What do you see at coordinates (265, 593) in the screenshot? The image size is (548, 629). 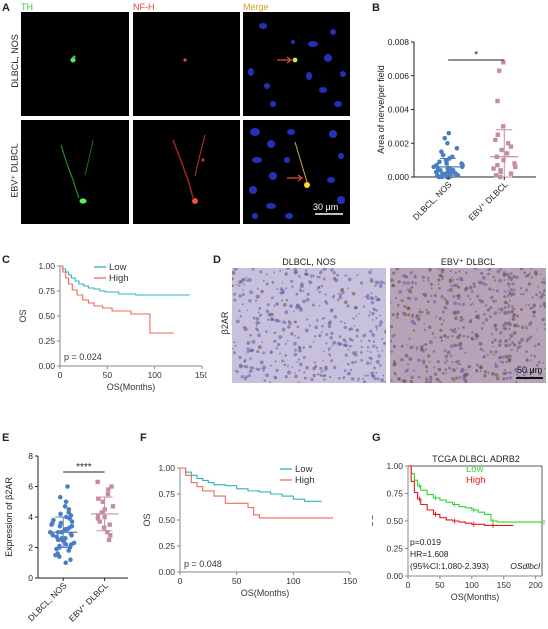 I see `x-axis-label: OS(Months)` at bounding box center [265, 593].